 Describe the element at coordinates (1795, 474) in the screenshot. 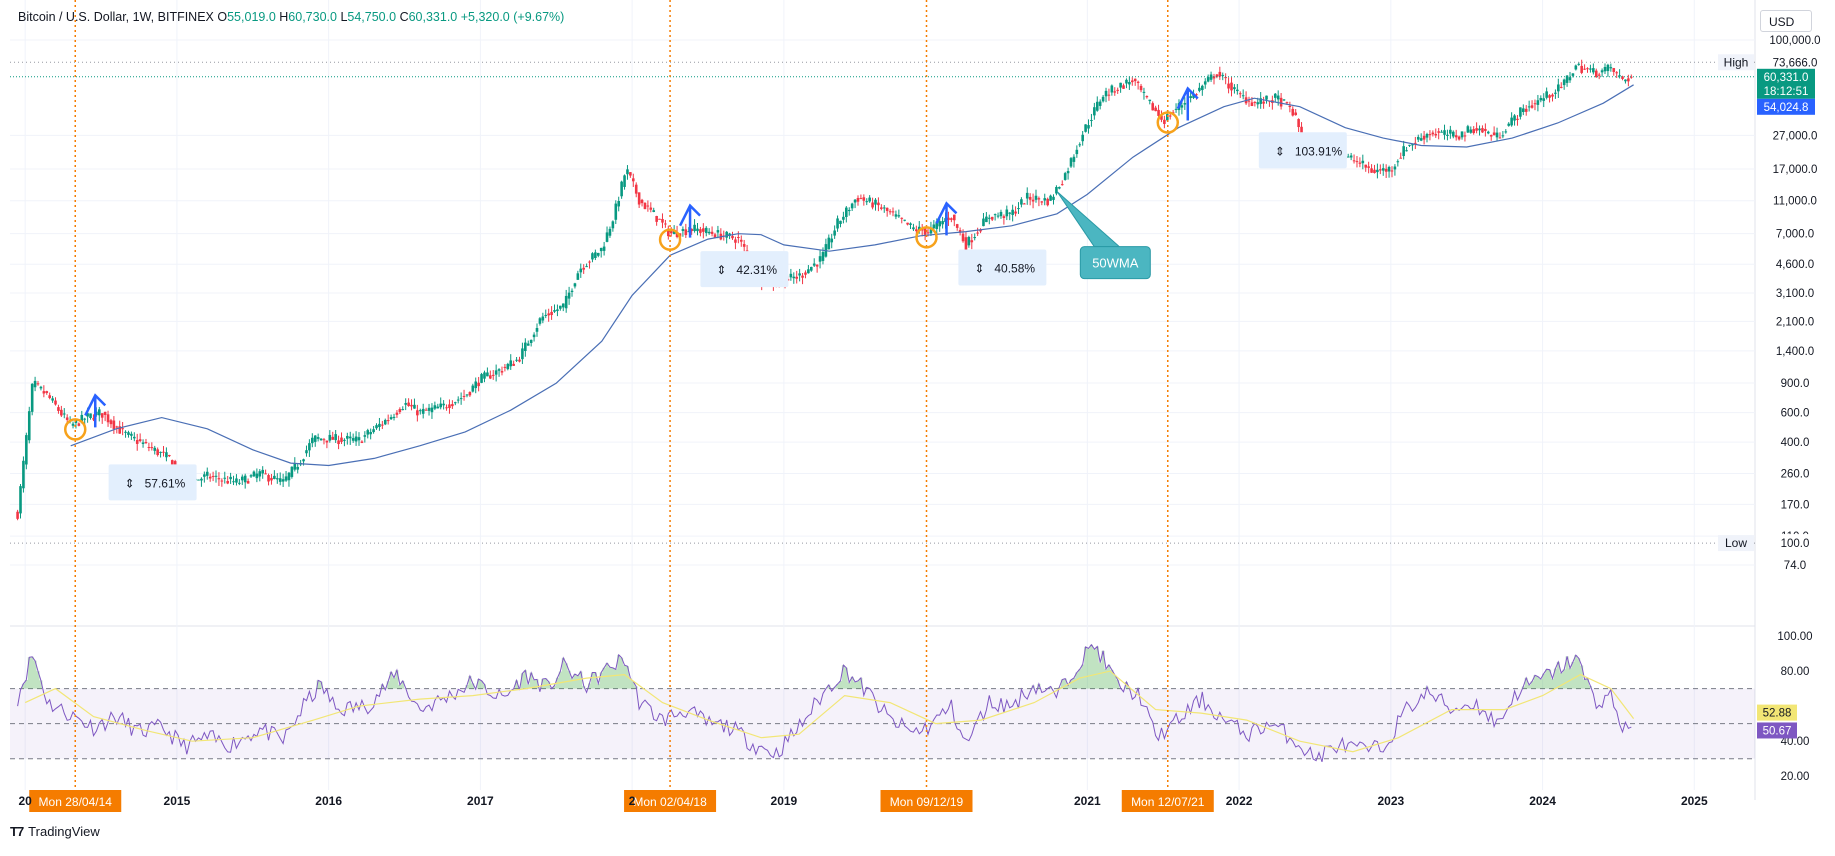

I see `price-tick-label: 260.0` at that location.